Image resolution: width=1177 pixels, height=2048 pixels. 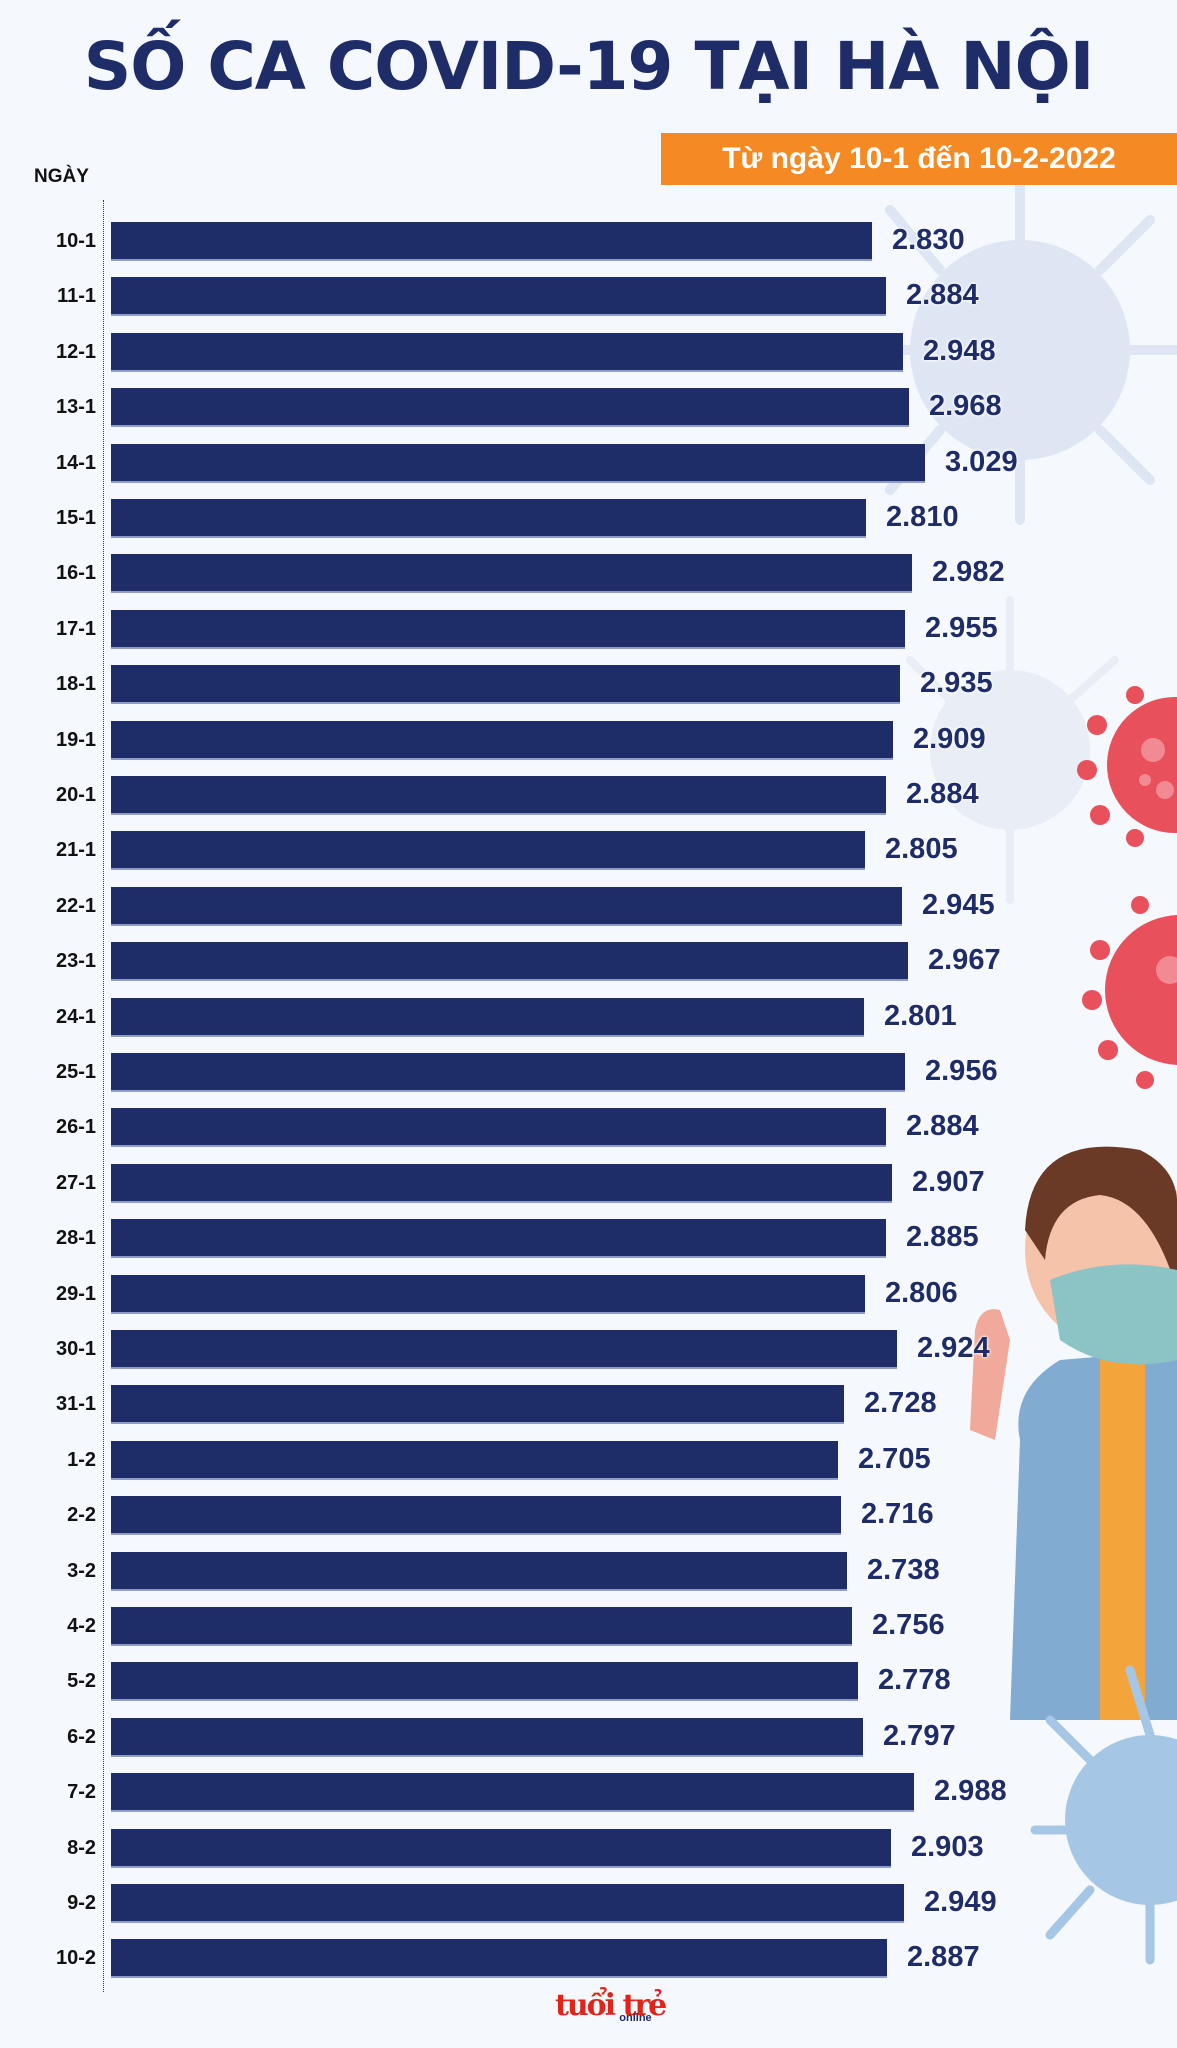 I want to click on virus-illustration-blue-bottom, so click(x=1103, y=1815).